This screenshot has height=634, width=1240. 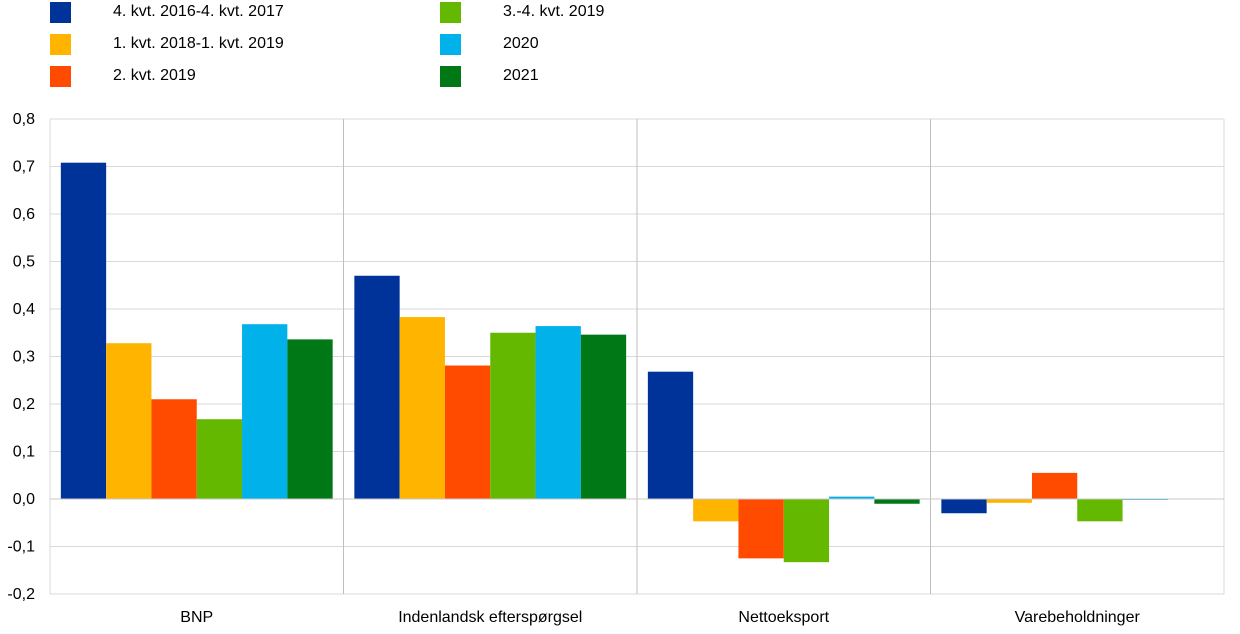 What do you see at coordinates (24, 452) in the screenshot?
I see `y-tick-label: 0,1` at bounding box center [24, 452].